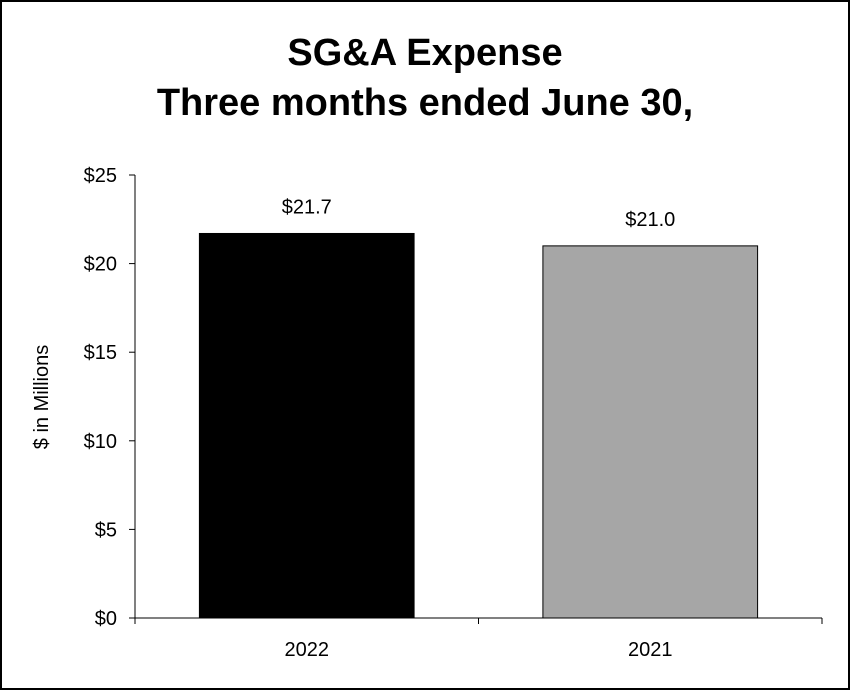 Image resolution: width=850 pixels, height=690 pixels. I want to click on y-tick-label: $5, so click(106, 530).